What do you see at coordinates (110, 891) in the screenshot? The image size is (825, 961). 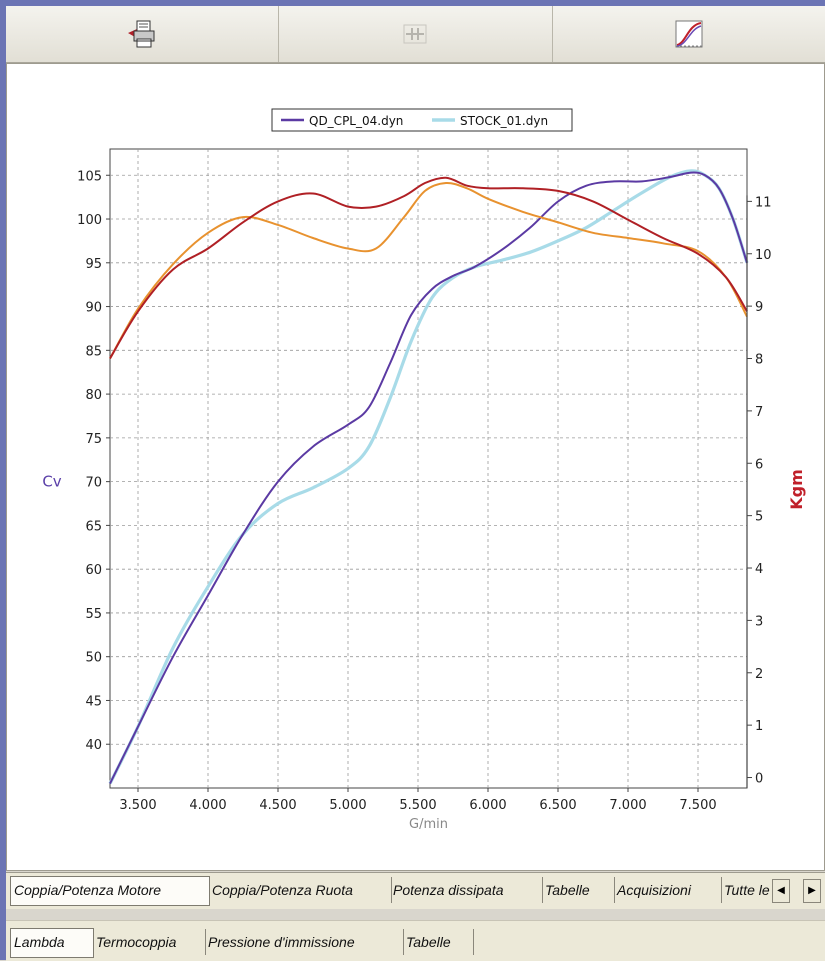 I see `tab-coppia-potenza-motore: Coppia/Potenza Motore` at bounding box center [110, 891].